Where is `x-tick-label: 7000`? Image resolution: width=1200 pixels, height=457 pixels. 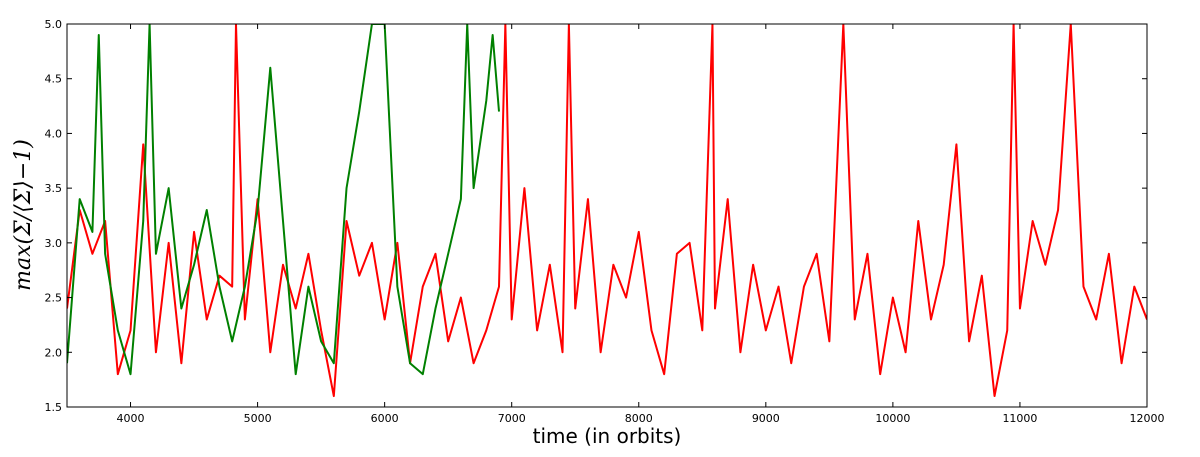
x-tick-label: 7000 is located at coordinates (512, 418).